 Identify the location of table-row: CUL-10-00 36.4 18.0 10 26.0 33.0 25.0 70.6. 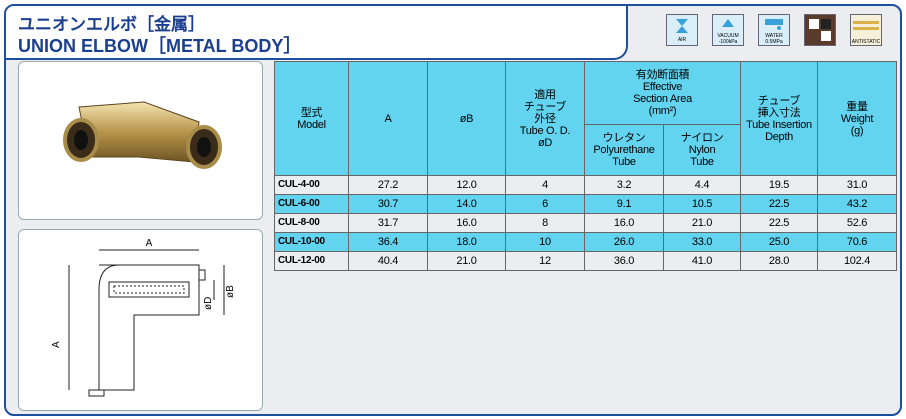
(585, 242).